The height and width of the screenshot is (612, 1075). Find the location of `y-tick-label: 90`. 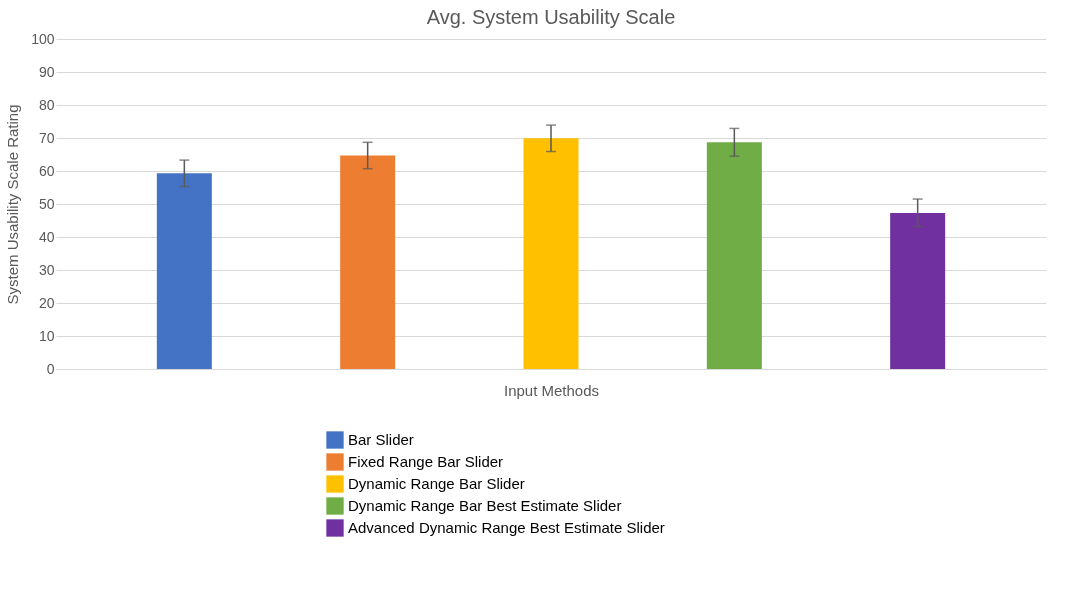

y-tick-label: 90 is located at coordinates (46, 71).